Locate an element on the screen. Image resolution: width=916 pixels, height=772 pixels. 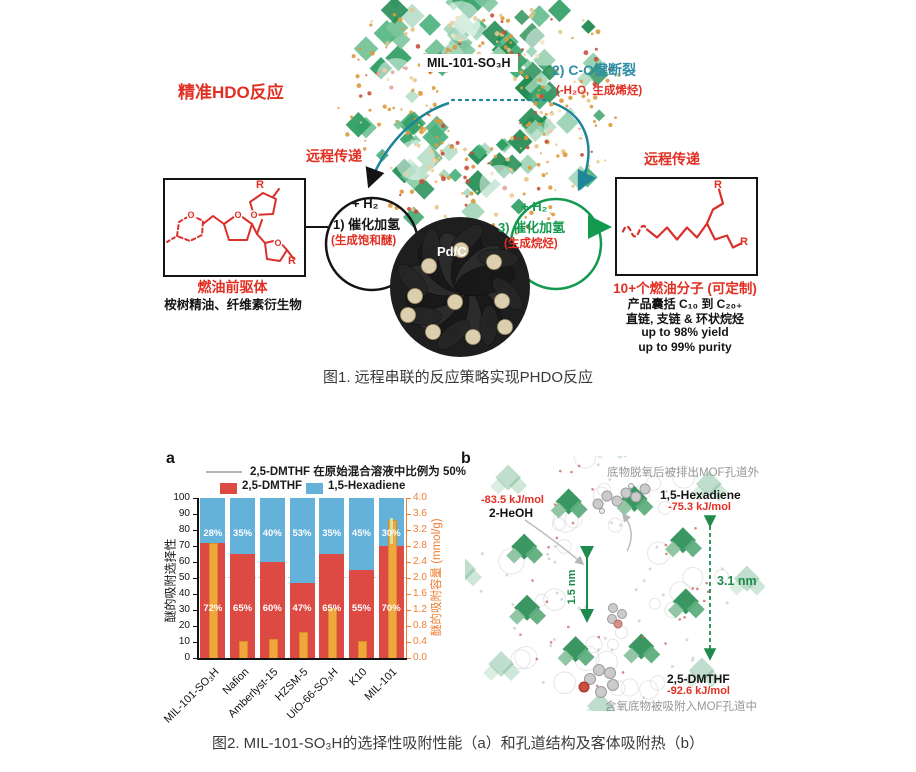
step2-title: 2) C-O键断裂 is located at coordinates (594, 70).